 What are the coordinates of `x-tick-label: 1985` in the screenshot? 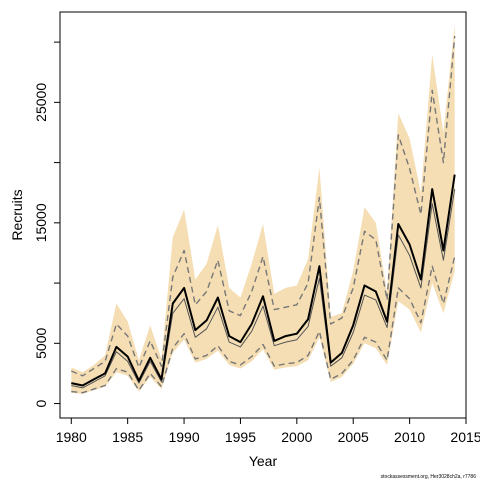 It's located at (127, 437).